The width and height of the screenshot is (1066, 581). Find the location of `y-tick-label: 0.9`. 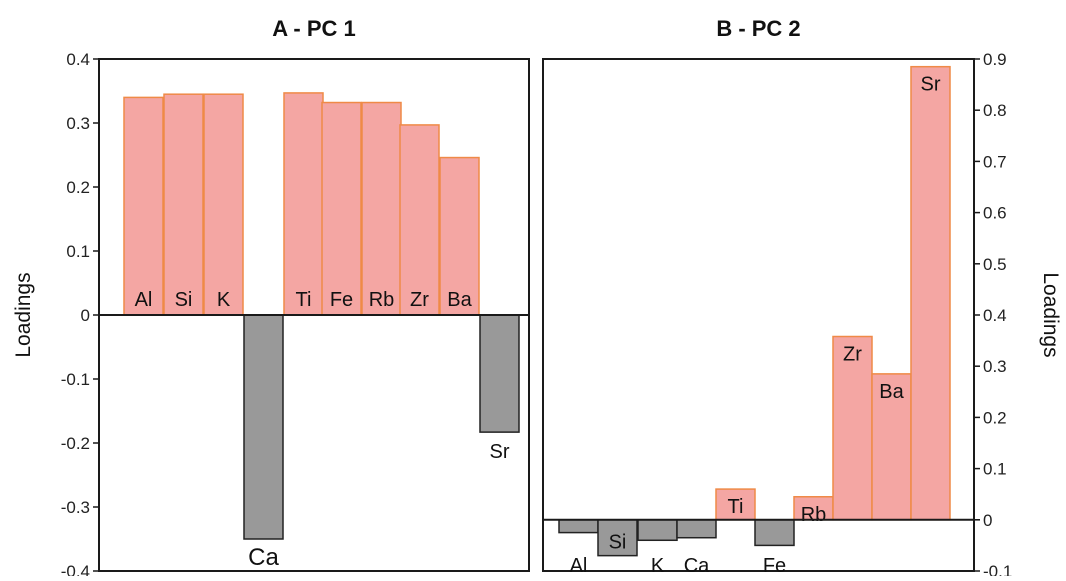

y-tick-label: 0.9 is located at coordinates (995, 59).